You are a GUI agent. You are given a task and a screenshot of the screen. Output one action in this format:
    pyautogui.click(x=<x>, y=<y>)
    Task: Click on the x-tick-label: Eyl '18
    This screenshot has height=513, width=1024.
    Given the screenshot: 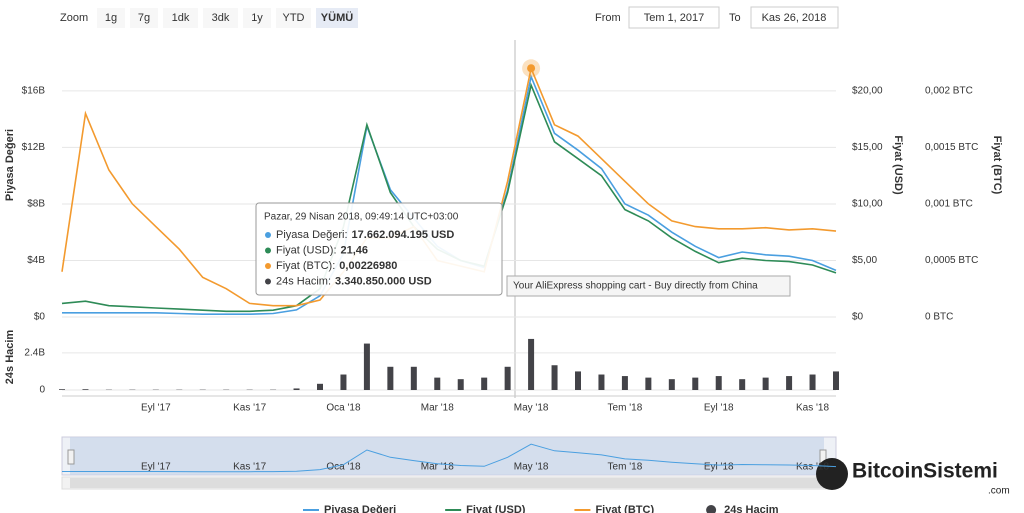 What is the action you would take?
    pyautogui.click(x=719, y=408)
    